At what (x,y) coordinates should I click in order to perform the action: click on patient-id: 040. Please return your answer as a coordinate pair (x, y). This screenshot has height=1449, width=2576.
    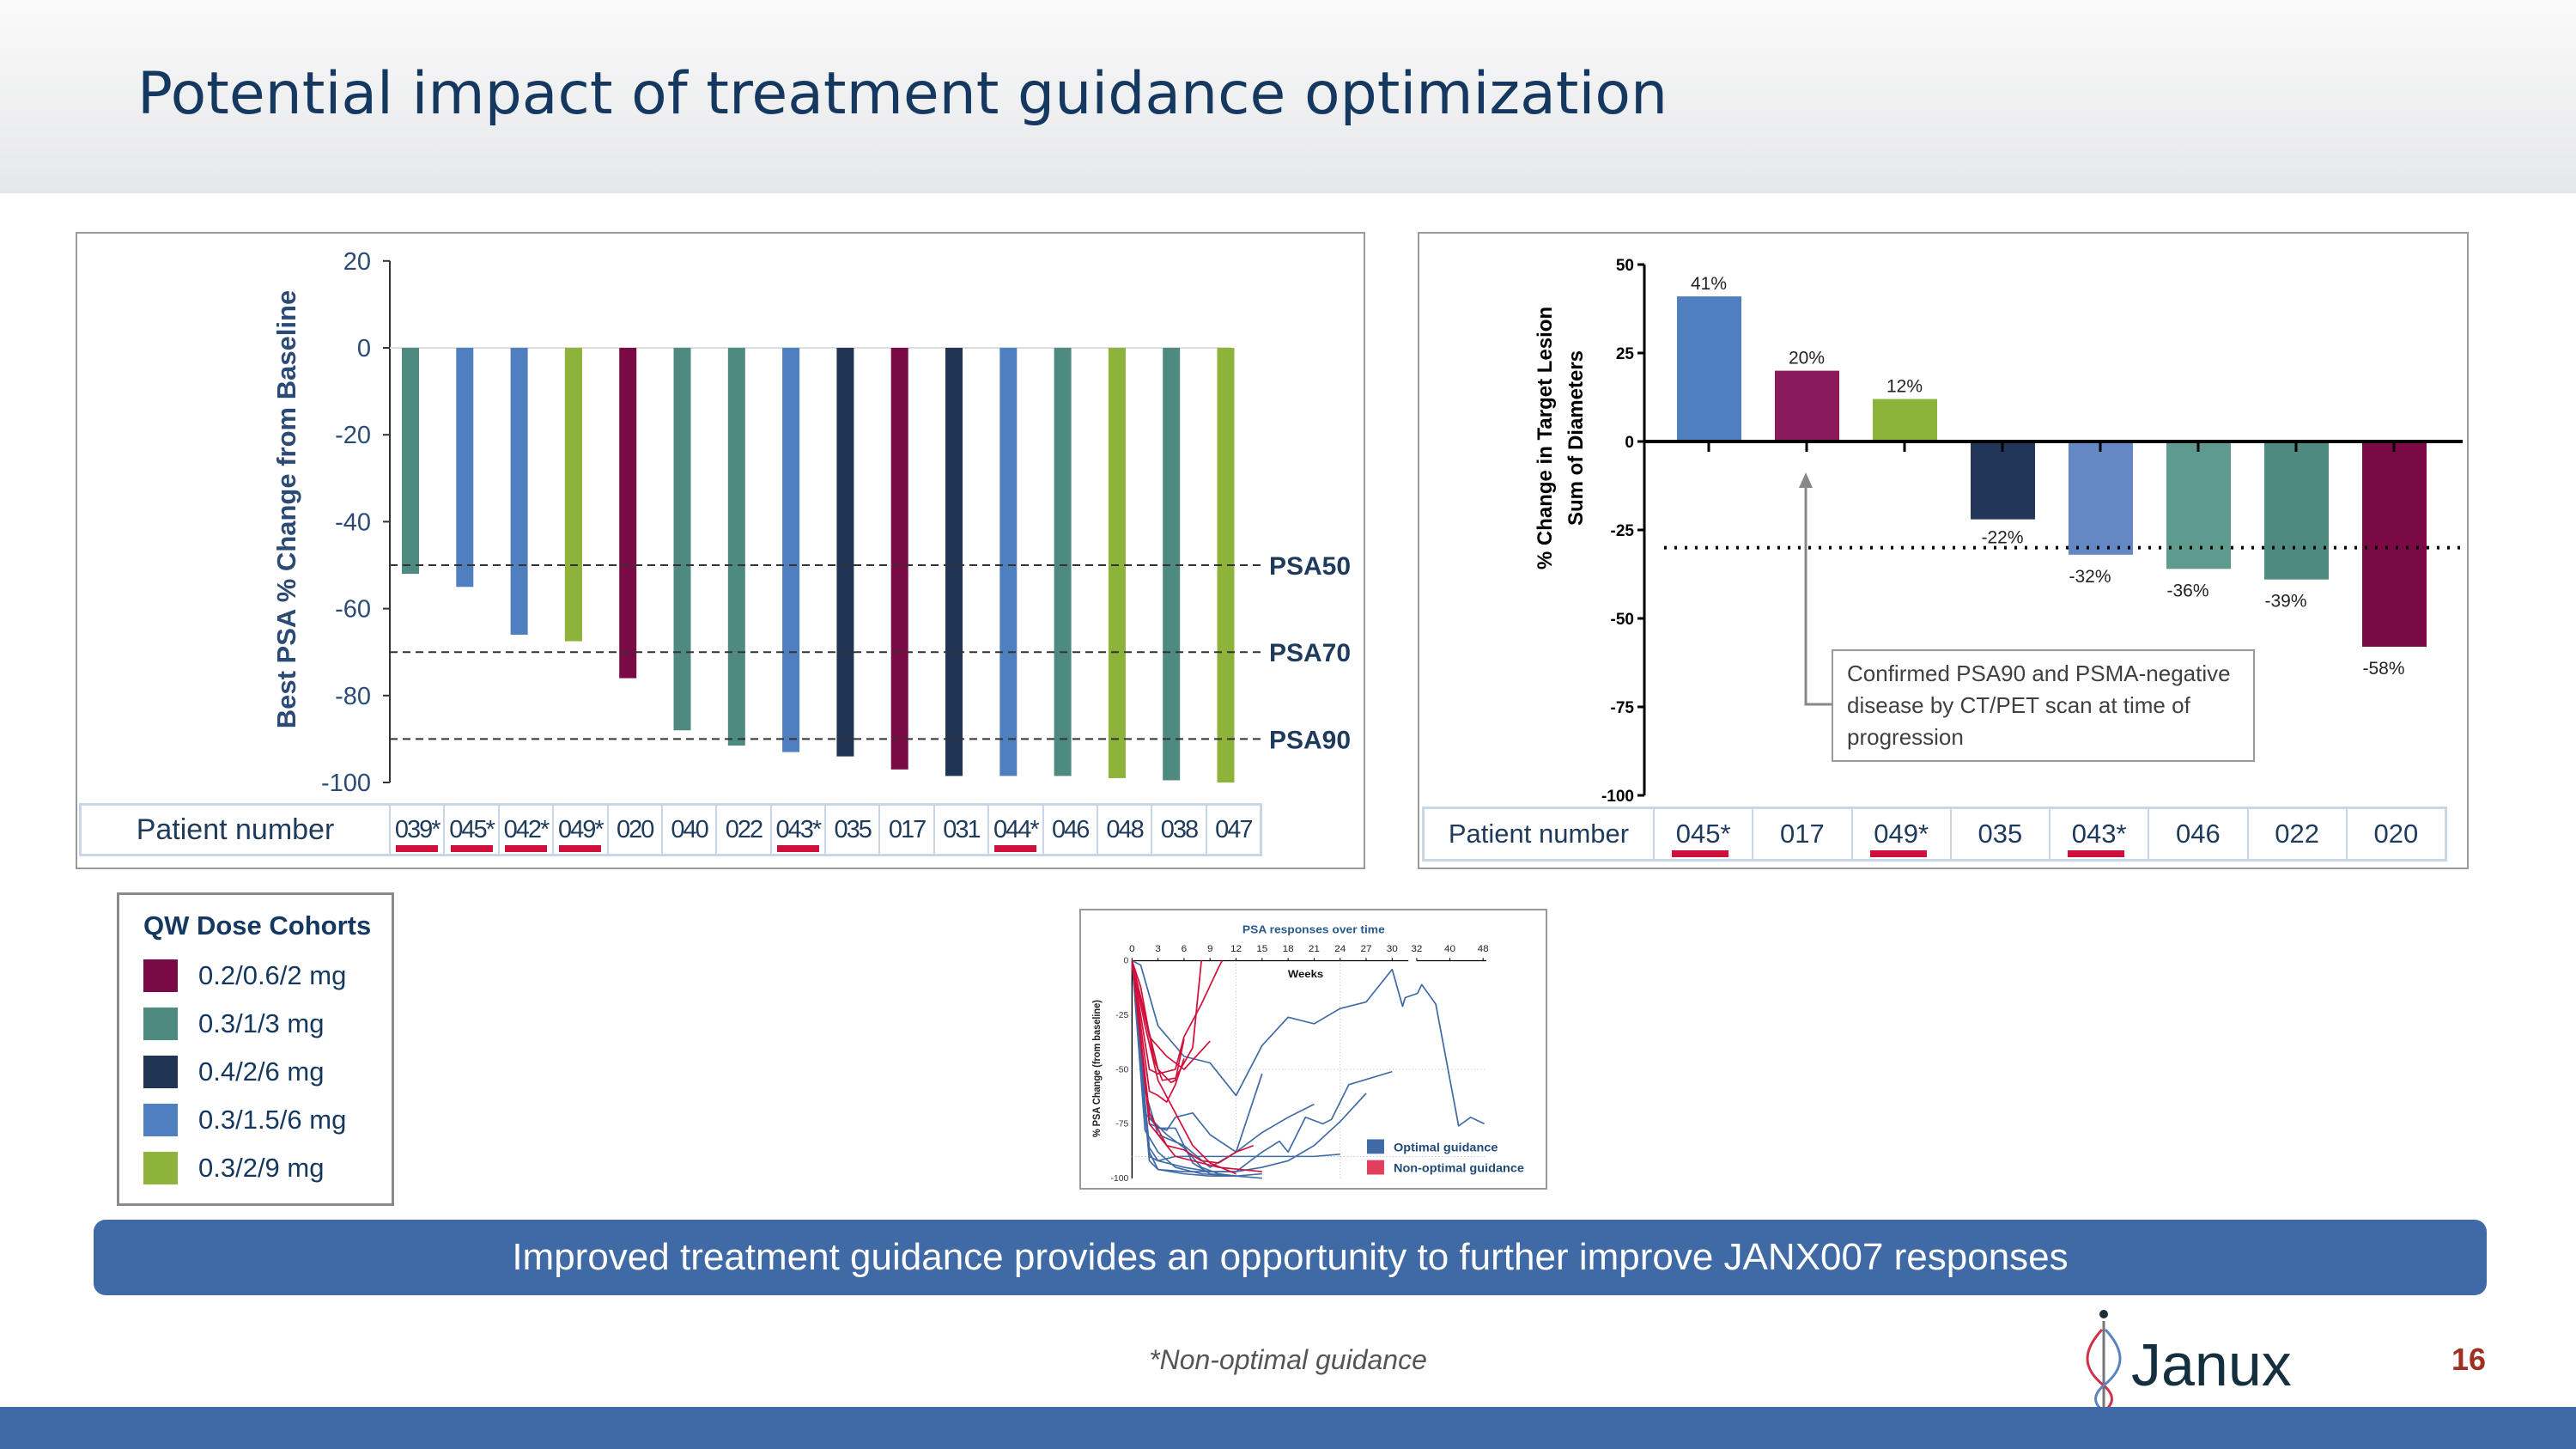
    Looking at the image, I should click on (689, 829).